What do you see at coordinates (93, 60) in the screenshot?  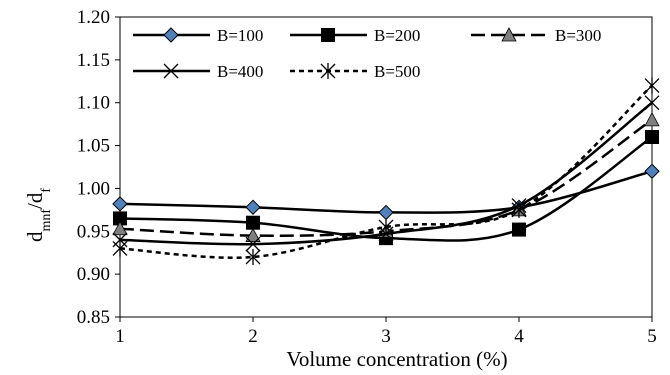 I see `y-tick-label: 1.15` at bounding box center [93, 60].